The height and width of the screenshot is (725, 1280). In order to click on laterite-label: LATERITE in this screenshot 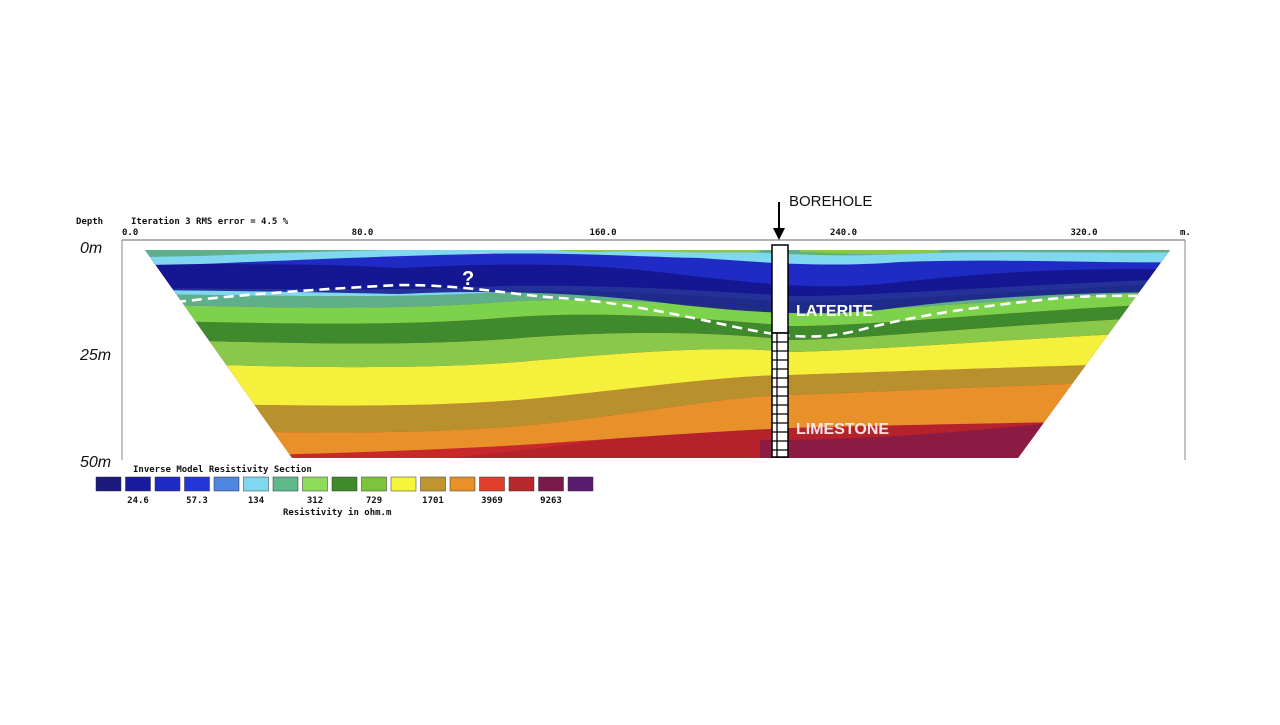, I will do `click(834, 311)`.